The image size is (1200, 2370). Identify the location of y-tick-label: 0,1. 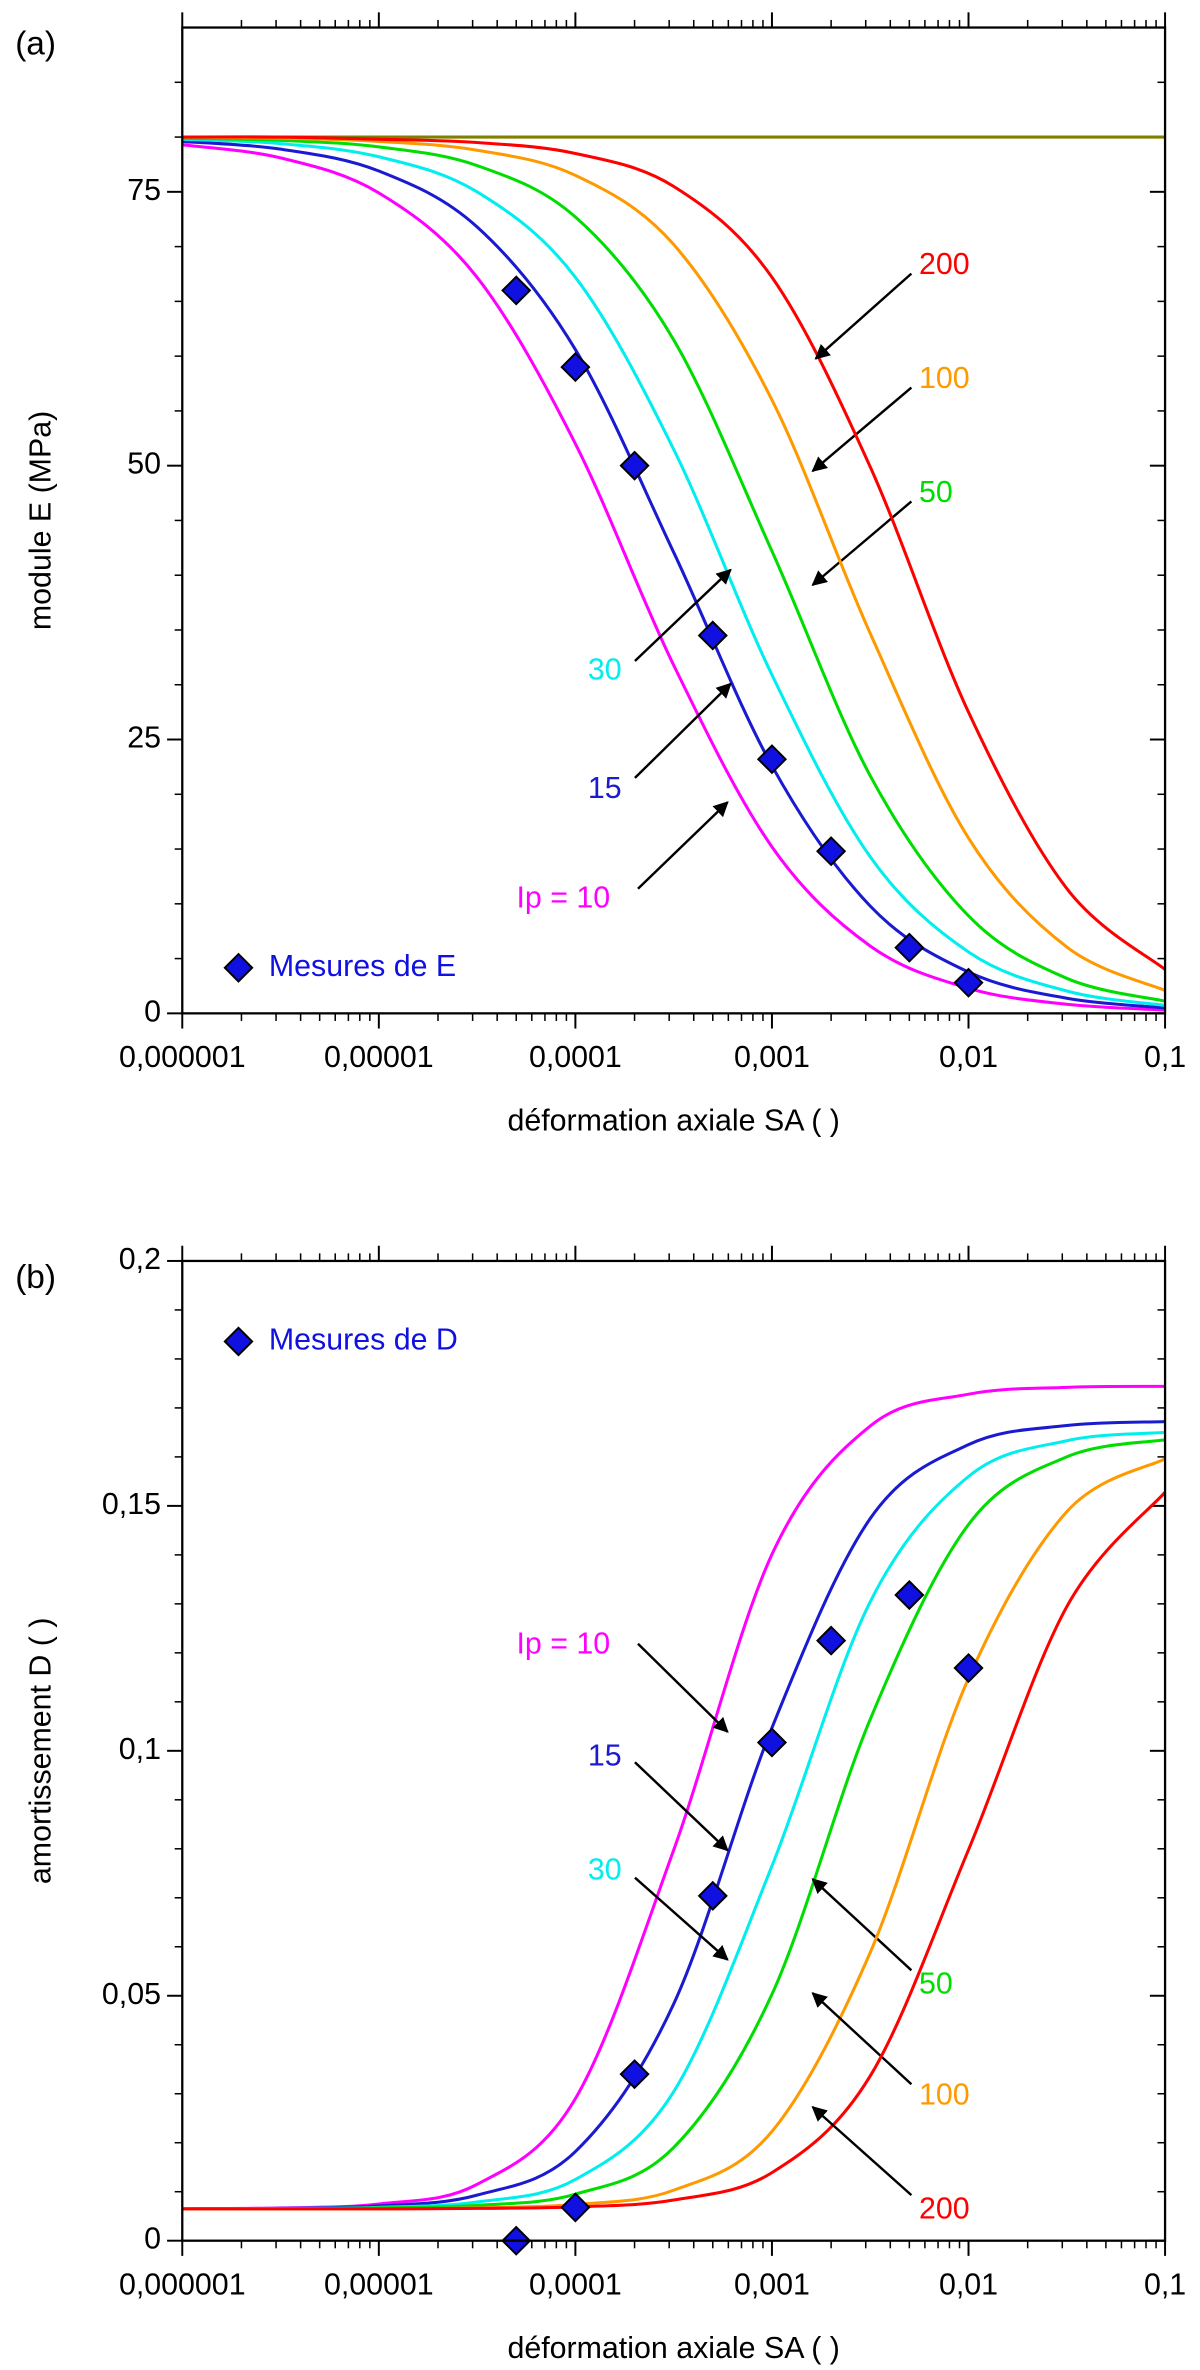
(140, 1749).